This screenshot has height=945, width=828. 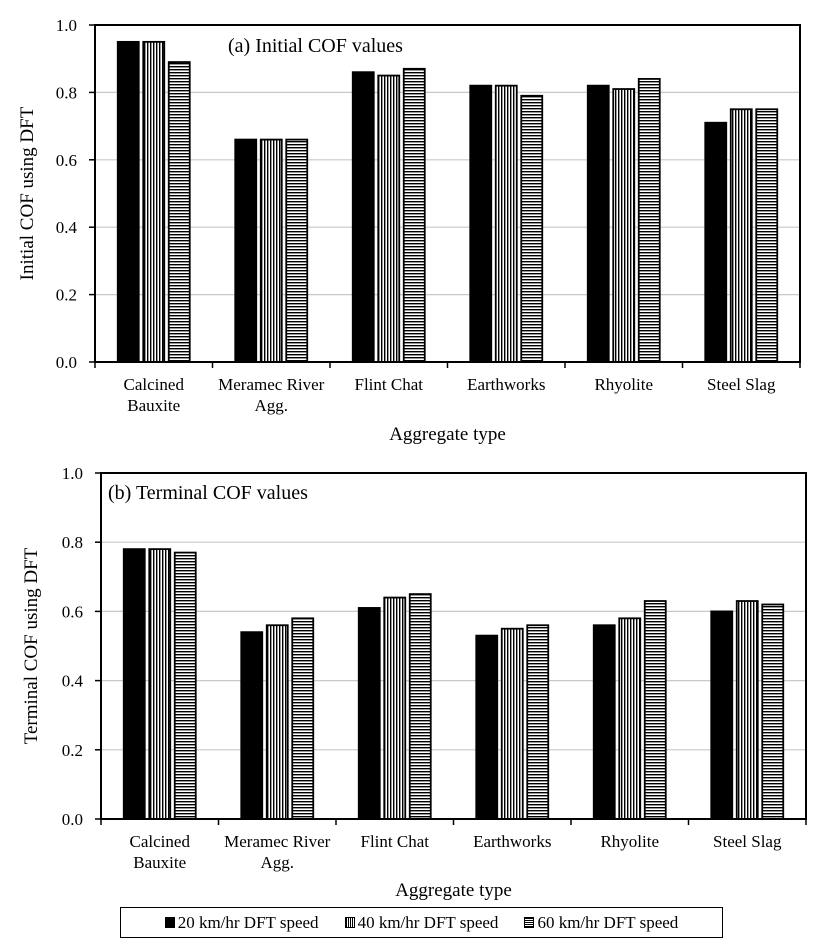 What do you see at coordinates (248, 922) in the screenshot?
I see `legend-label: 20 km/hr DFT speed` at bounding box center [248, 922].